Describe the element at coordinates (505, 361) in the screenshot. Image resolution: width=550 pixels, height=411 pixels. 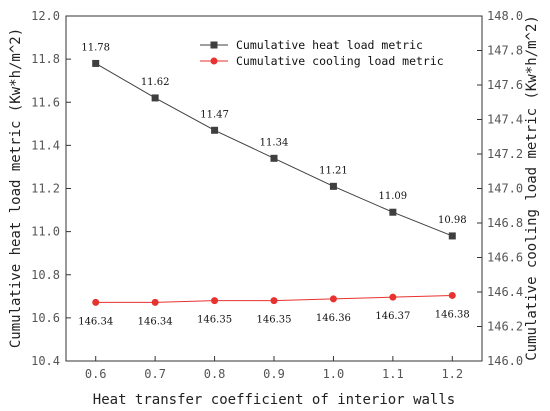
I see `right-tick-label: 146.0` at that location.